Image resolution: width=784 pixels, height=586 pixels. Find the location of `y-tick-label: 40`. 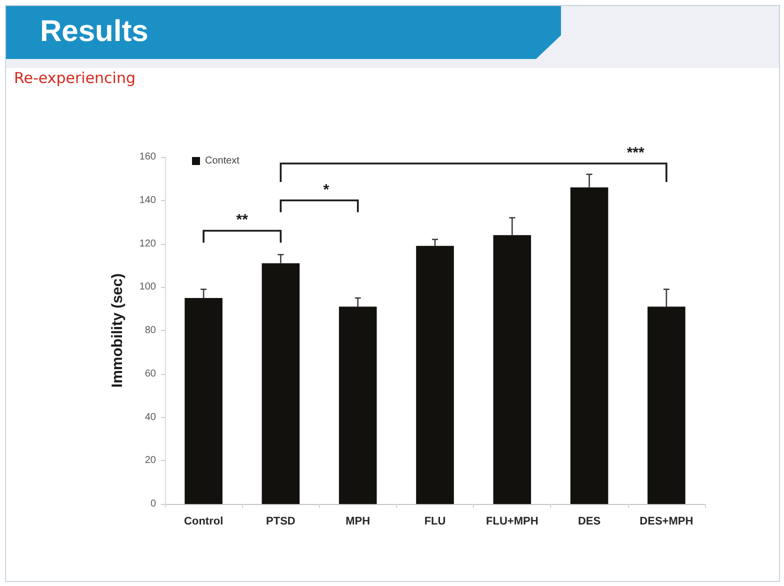

y-tick-label: 40 is located at coordinates (150, 417).